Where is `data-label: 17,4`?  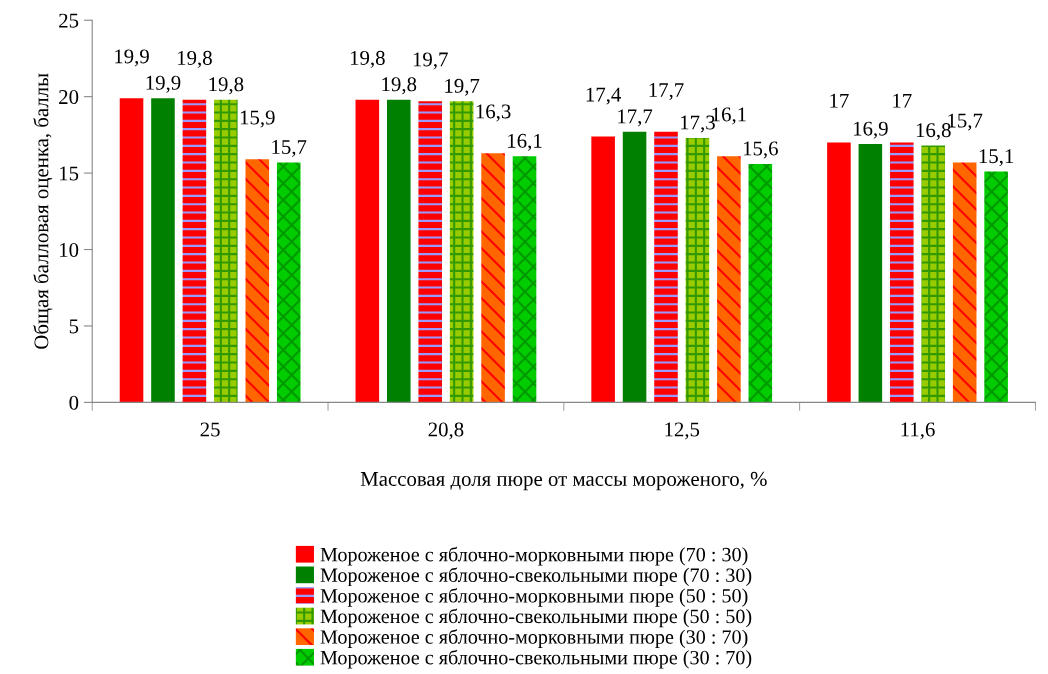
data-label: 17,4 is located at coordinates (604, 96).